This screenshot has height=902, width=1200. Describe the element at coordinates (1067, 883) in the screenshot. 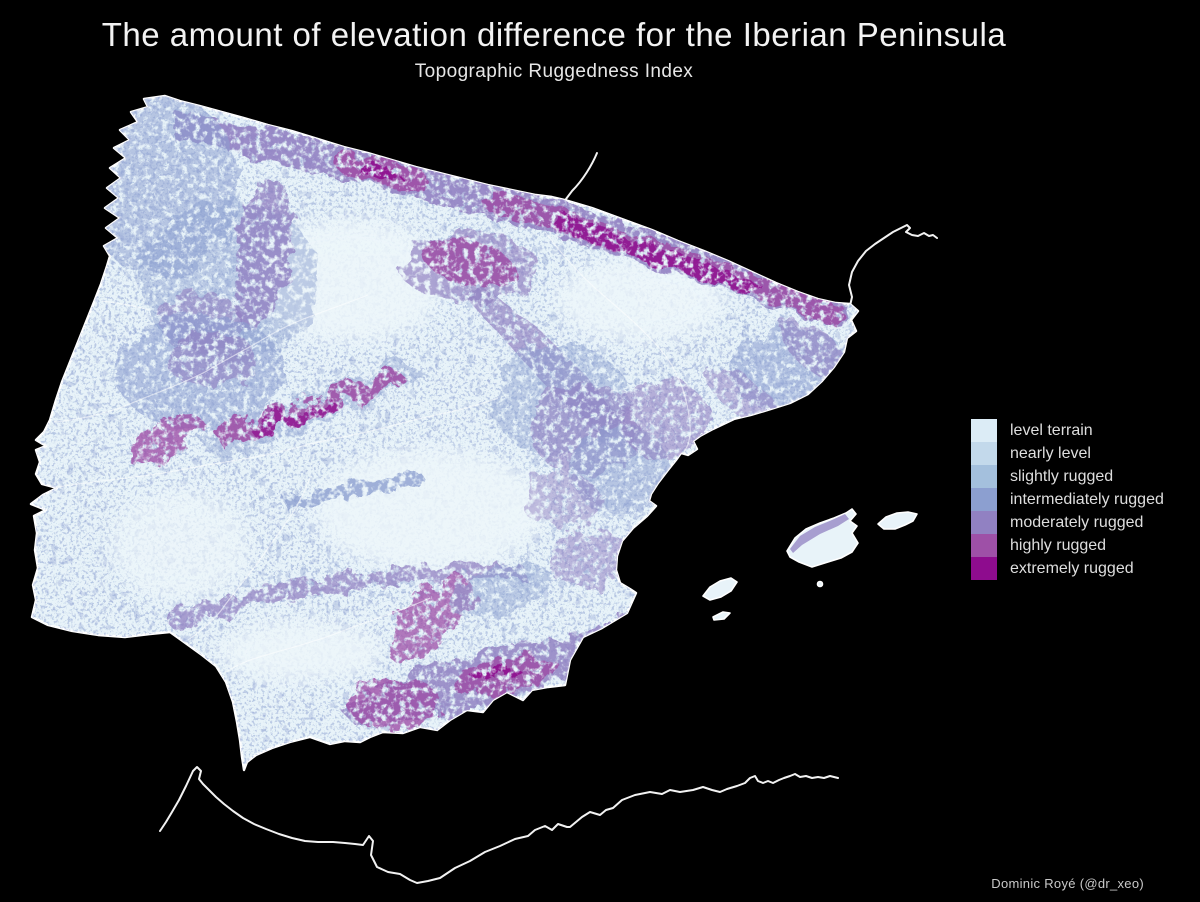

I see `credit: Dominic Royé (@dr_xeo)` at that location.